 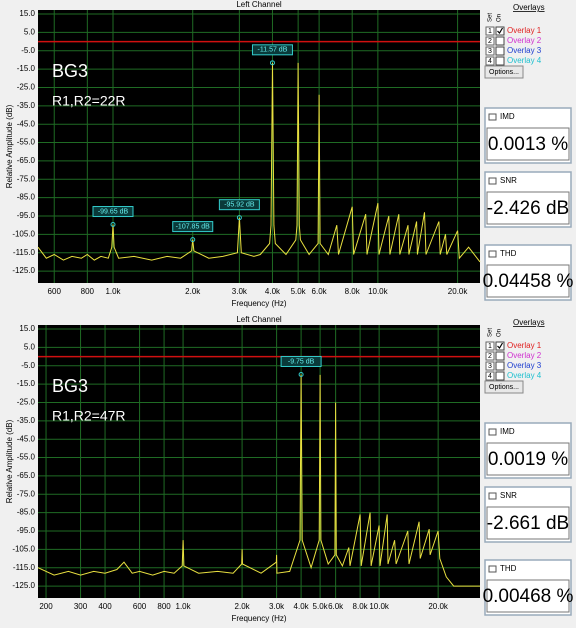 I want to click on x-axis-label: Frequency (Hz), so click(x=258, y=303).